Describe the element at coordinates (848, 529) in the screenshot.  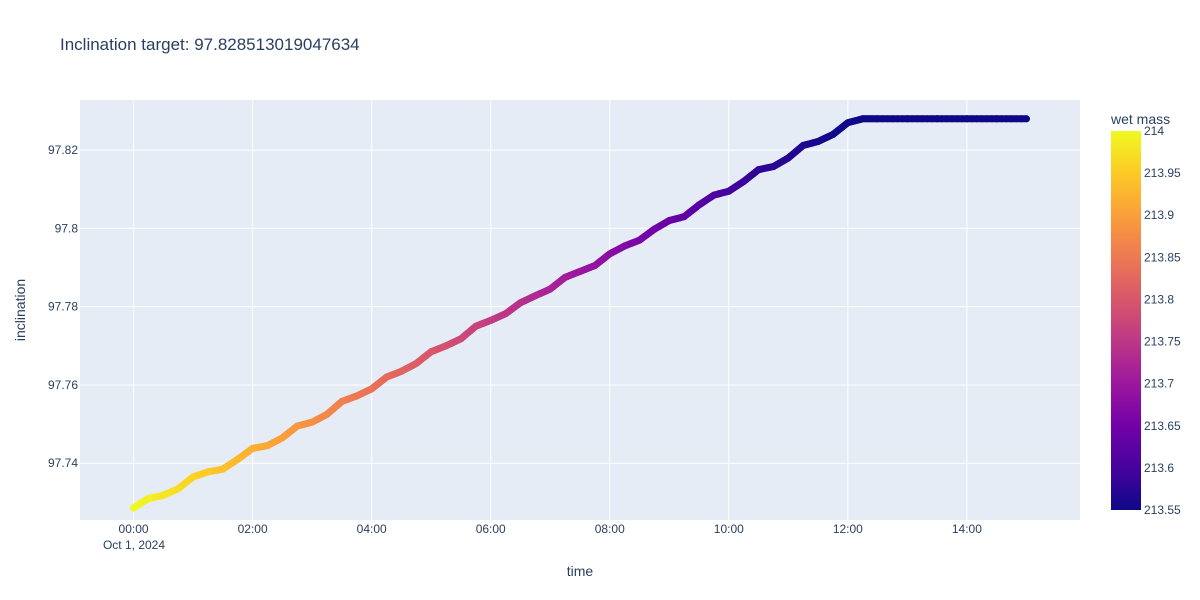
I see `x-tick-label: 12:00` at that location.